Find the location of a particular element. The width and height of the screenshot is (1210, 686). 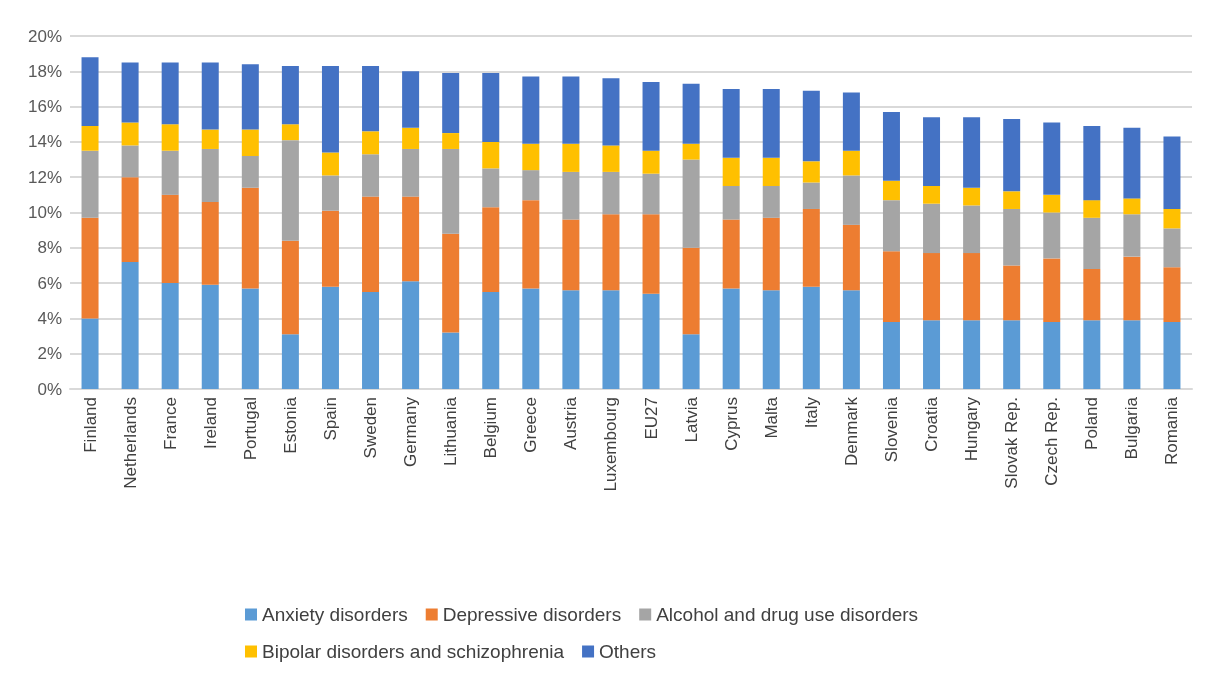

x-tick-label: Ireland is located at coordinates (210, 423).